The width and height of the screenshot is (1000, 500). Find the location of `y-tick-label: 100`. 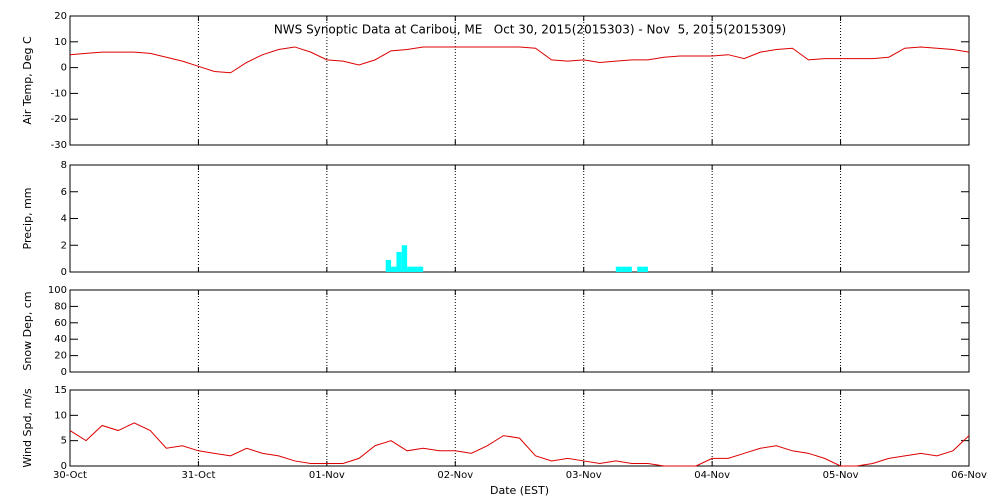

y-tick-label: 100 is located at coordinates (57, 290).